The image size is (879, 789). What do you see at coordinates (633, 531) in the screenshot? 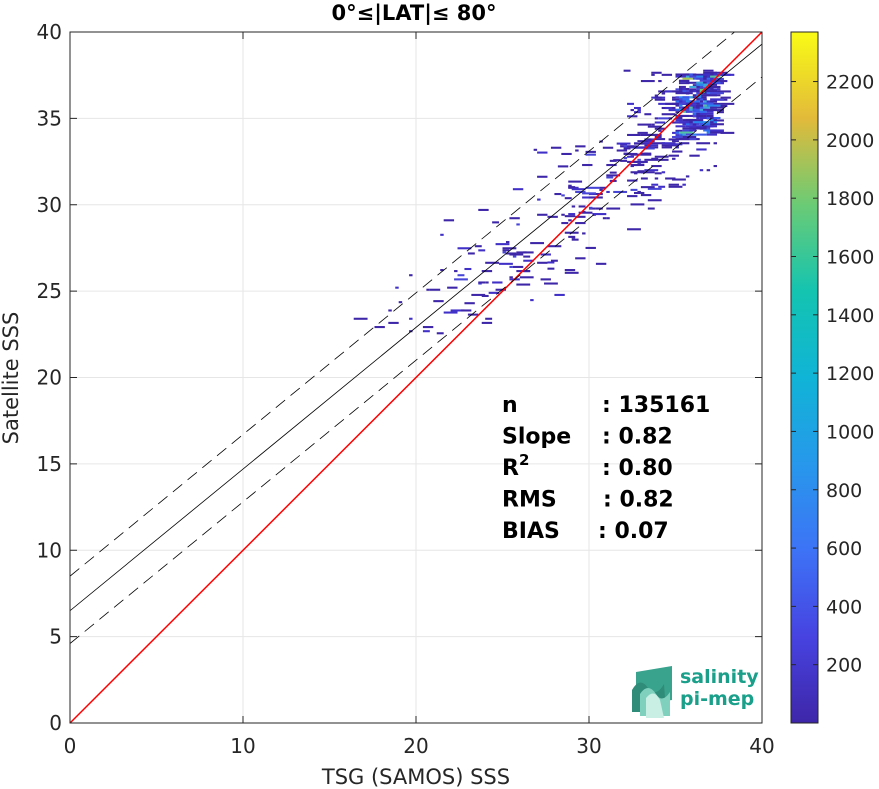
I see `stat-value: : 0.07` at bounding box center [633, 531].